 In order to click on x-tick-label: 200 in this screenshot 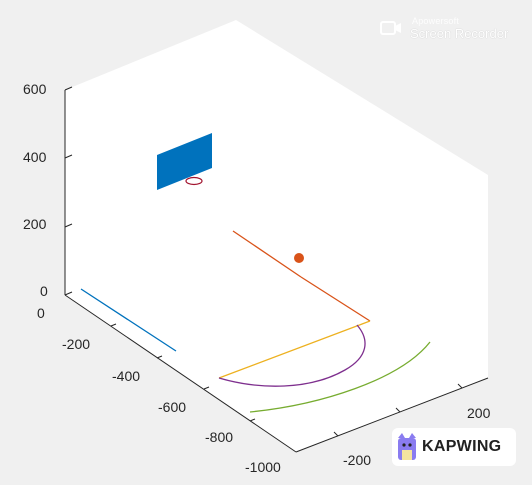, I will do `click(479, 413)`.